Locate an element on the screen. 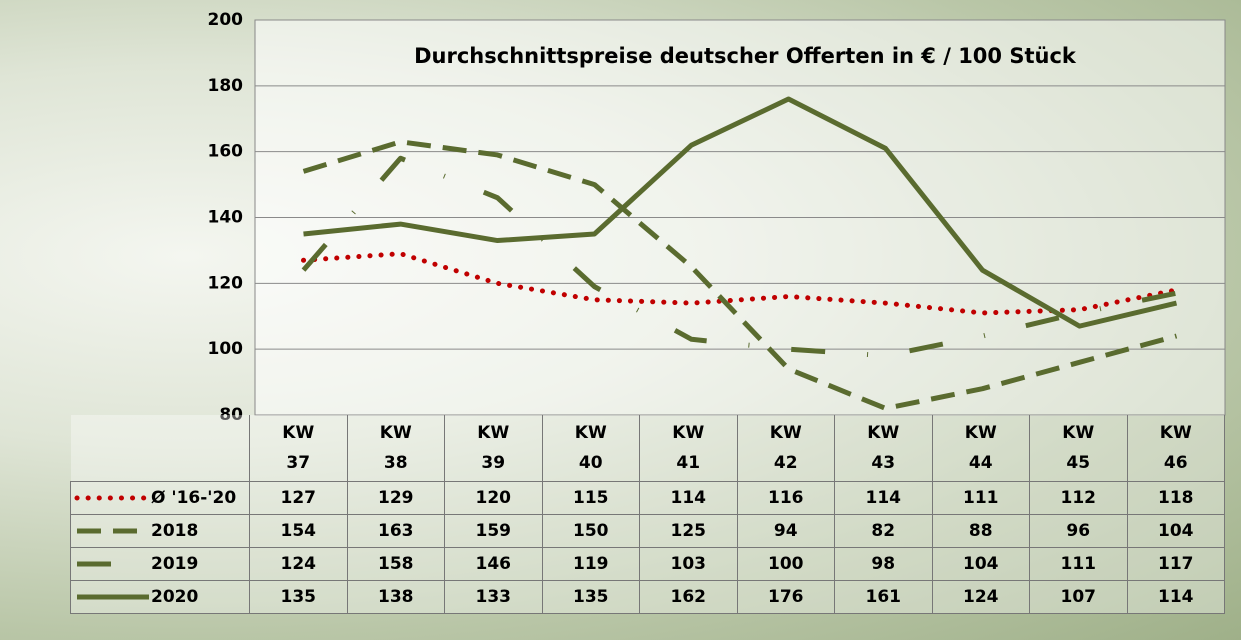 Image resolution: width=1241 pixels, height=640 pixels. value-cell: 88 is located at coordinates (980, 531).